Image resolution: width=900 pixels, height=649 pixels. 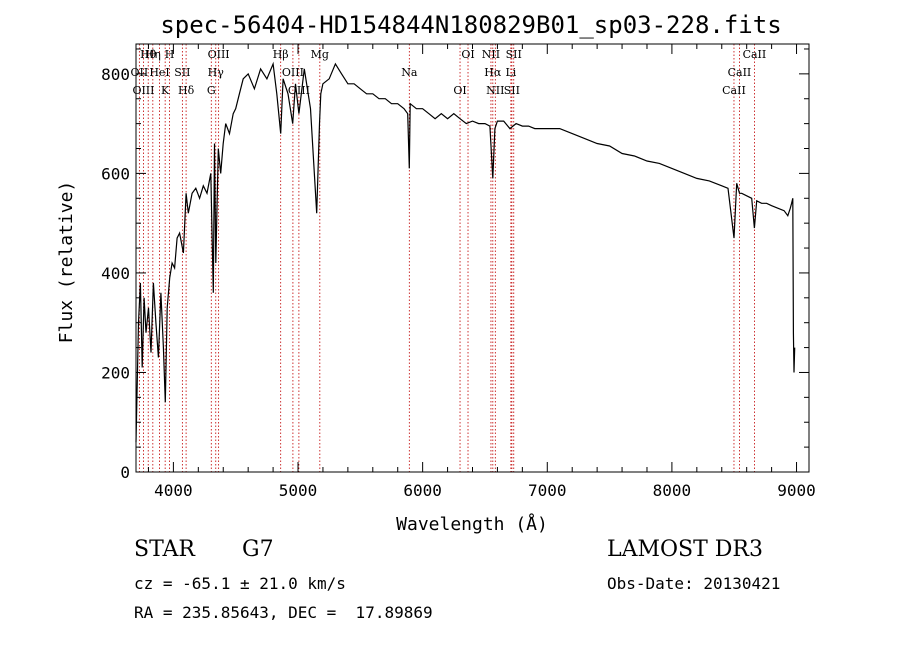 What do you see at coordinates (115, 372) in the screenshot?
I see `y-tick-label: 200` at bounding box center [115, 372].